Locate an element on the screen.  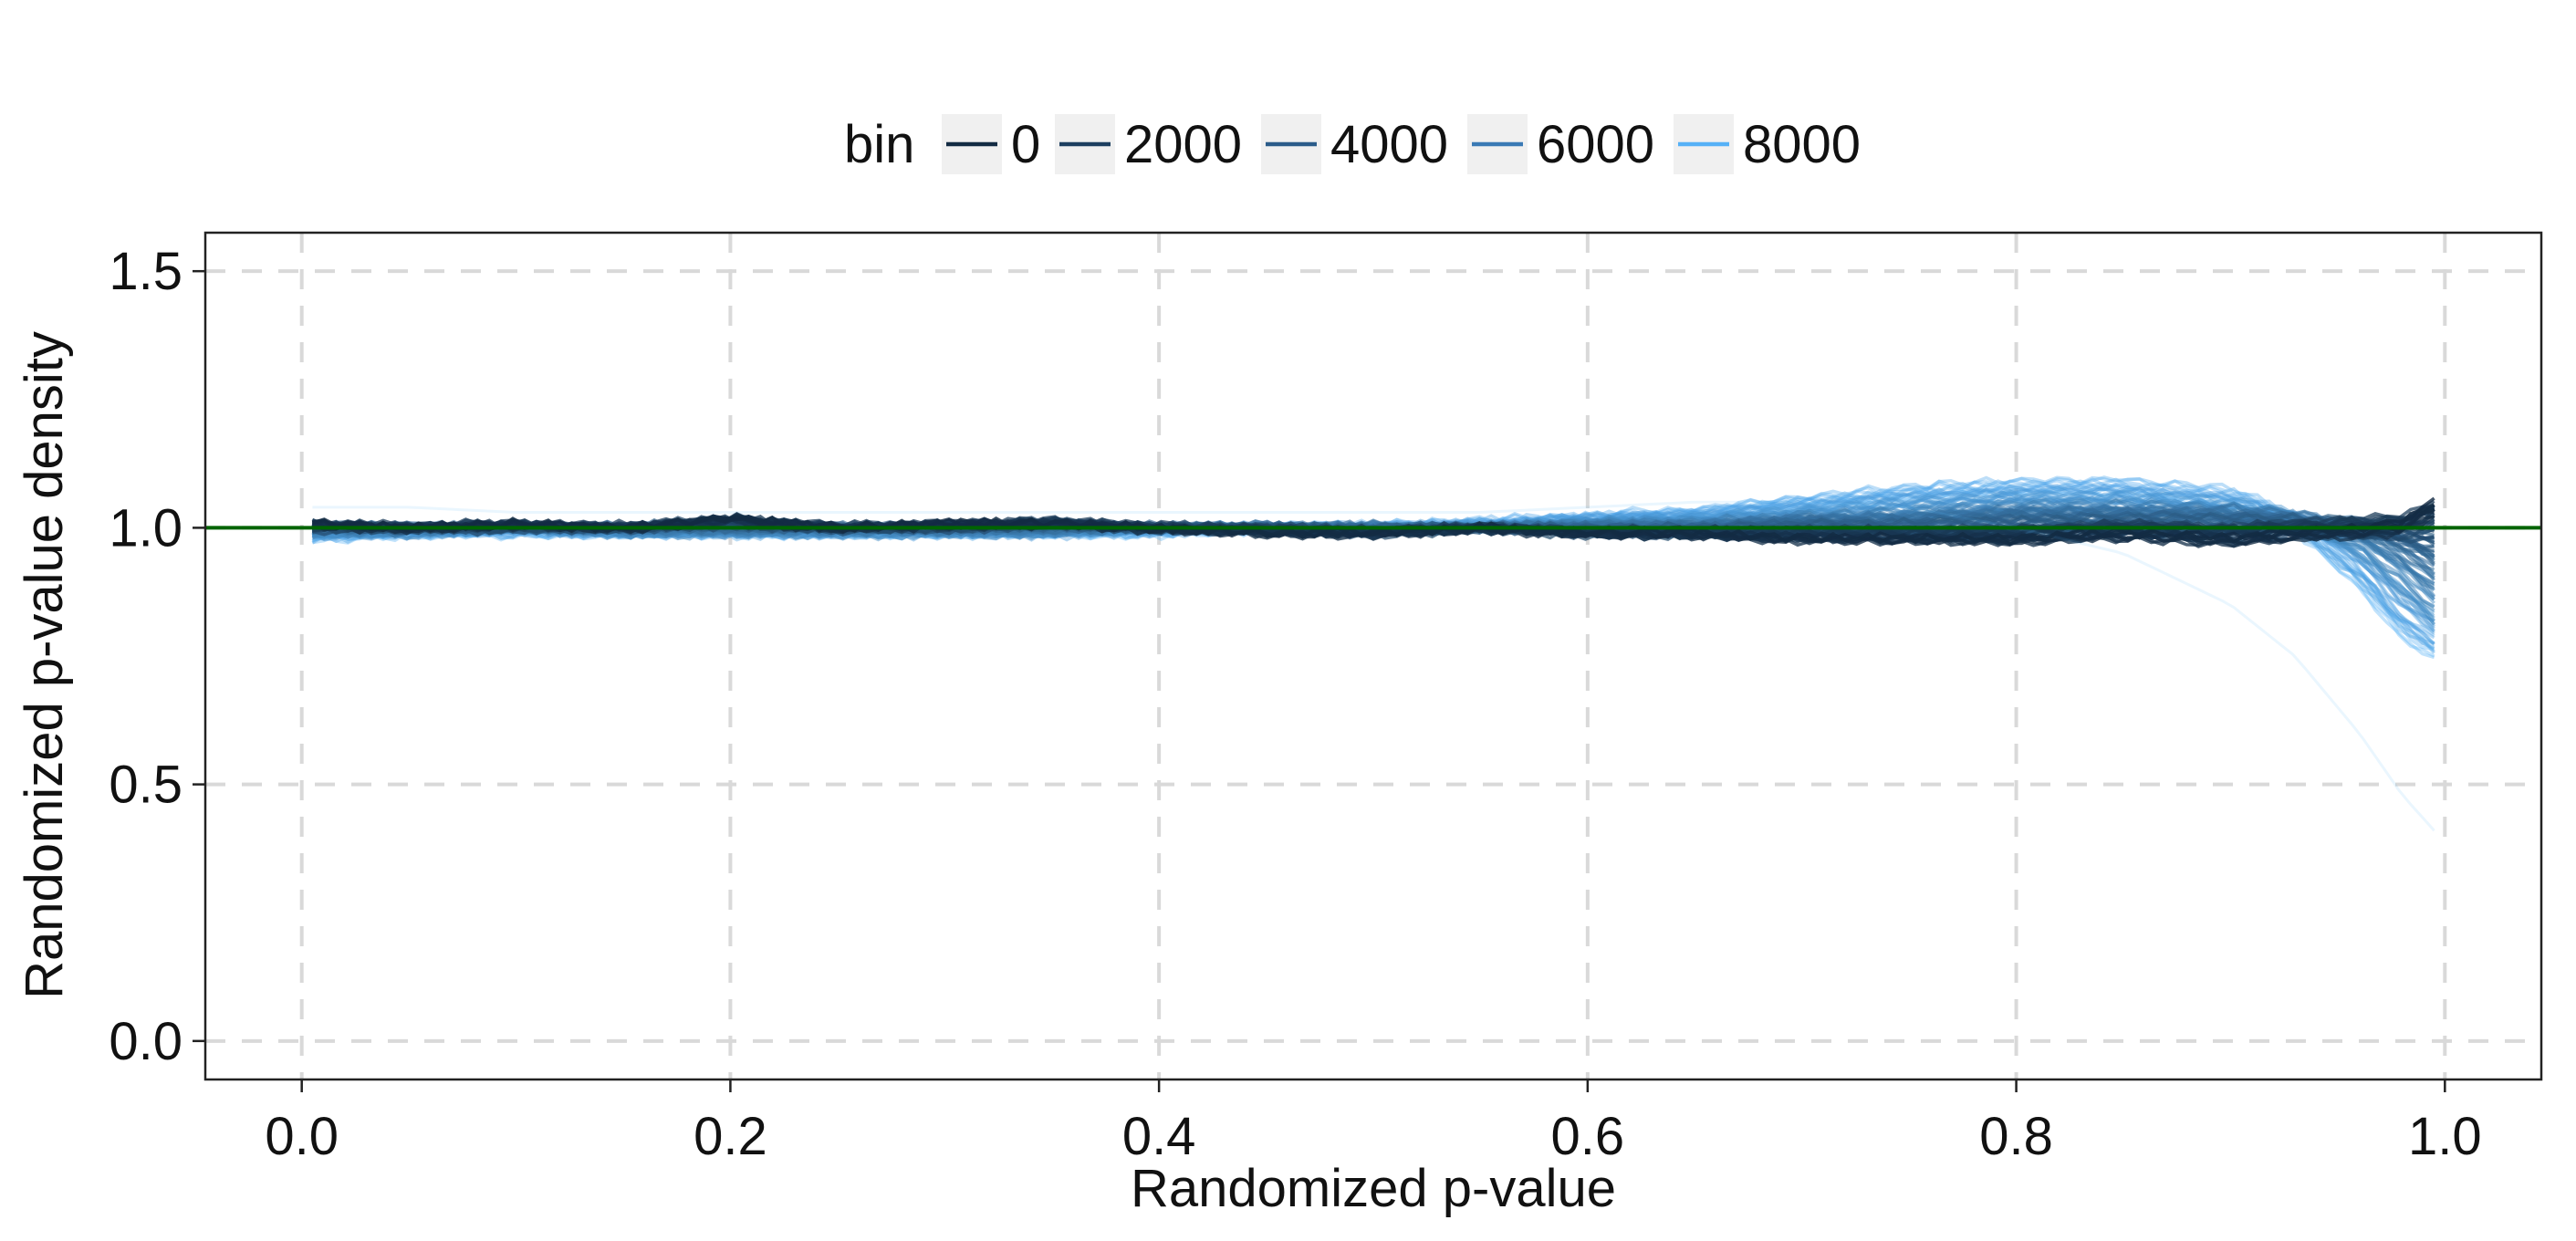
y-tick-label: 0.0 is located at coordinates (146, 1041).